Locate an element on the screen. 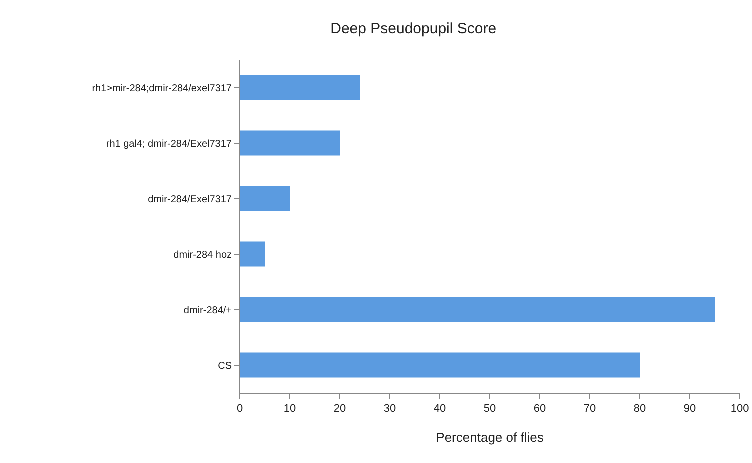 The image size is (752, 463). y-tick-label: dmir-284/+ is located at coordinates (208, 310).